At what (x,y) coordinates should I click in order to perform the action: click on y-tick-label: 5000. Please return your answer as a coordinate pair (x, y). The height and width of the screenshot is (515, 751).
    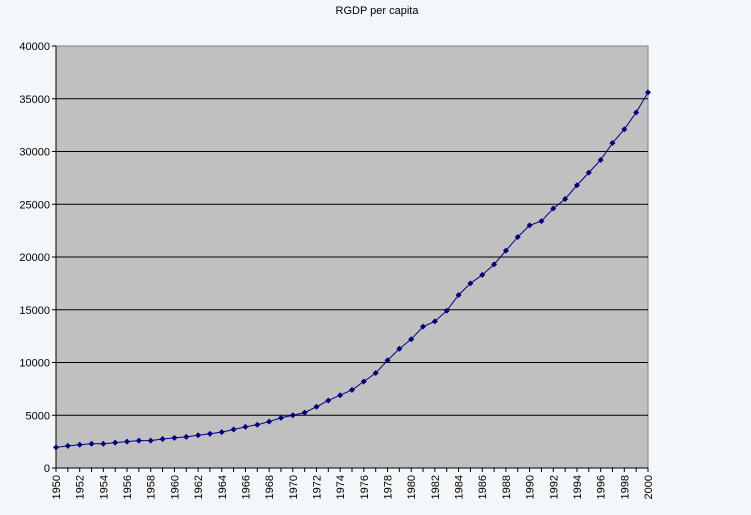
    Looking at the image, I should click on (38, 416).